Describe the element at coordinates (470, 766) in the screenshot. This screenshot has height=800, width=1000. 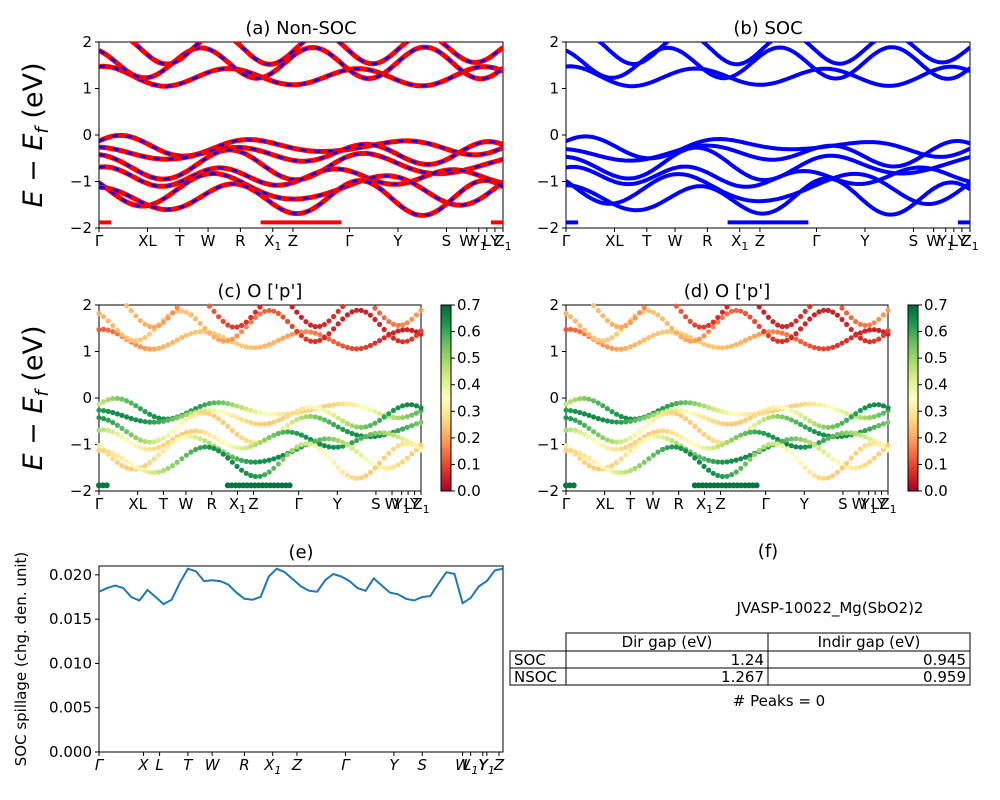
I see `x-tick-label: L1` at that location.